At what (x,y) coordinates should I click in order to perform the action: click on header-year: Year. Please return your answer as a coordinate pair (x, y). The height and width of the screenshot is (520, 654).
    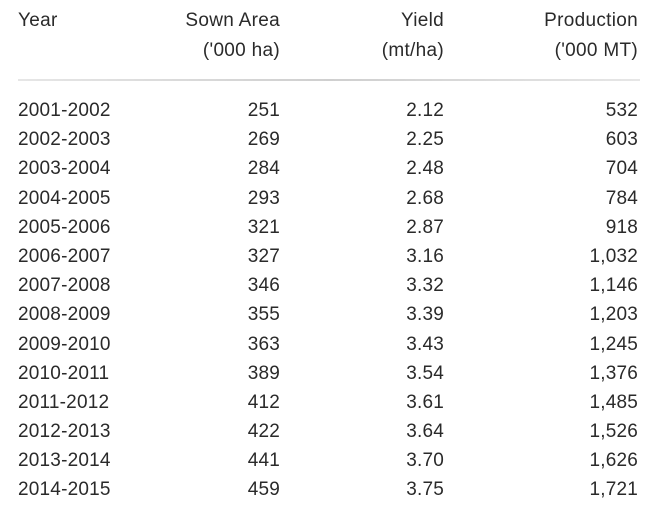
    Looking at the image, I should click on (38, 21).